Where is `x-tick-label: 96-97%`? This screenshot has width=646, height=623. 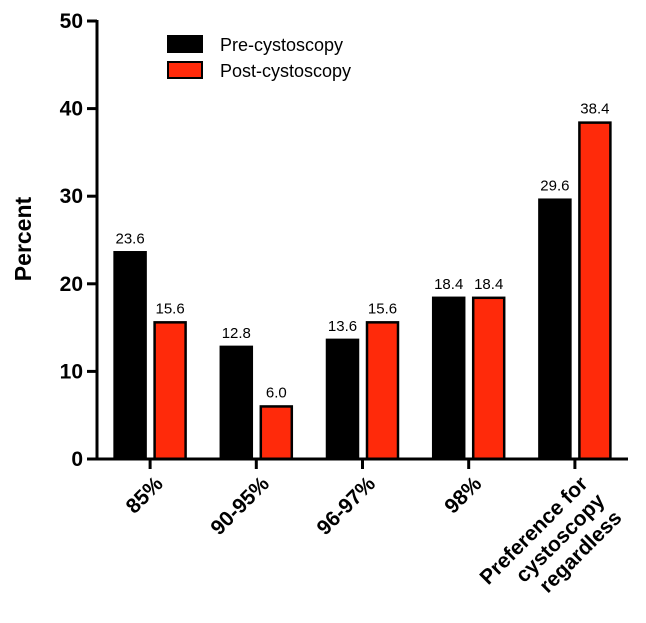 x-tick-label: 96-97% is located at coordinates (347, 506).